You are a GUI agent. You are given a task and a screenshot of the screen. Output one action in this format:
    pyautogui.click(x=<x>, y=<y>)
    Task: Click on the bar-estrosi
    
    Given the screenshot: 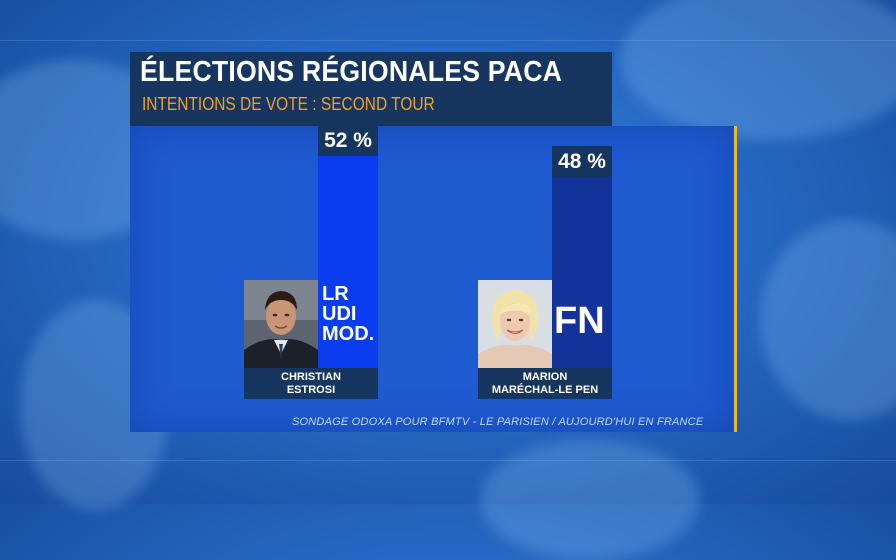 What is the action you would take?
    pyautogui.click(x=348, y=261)
    